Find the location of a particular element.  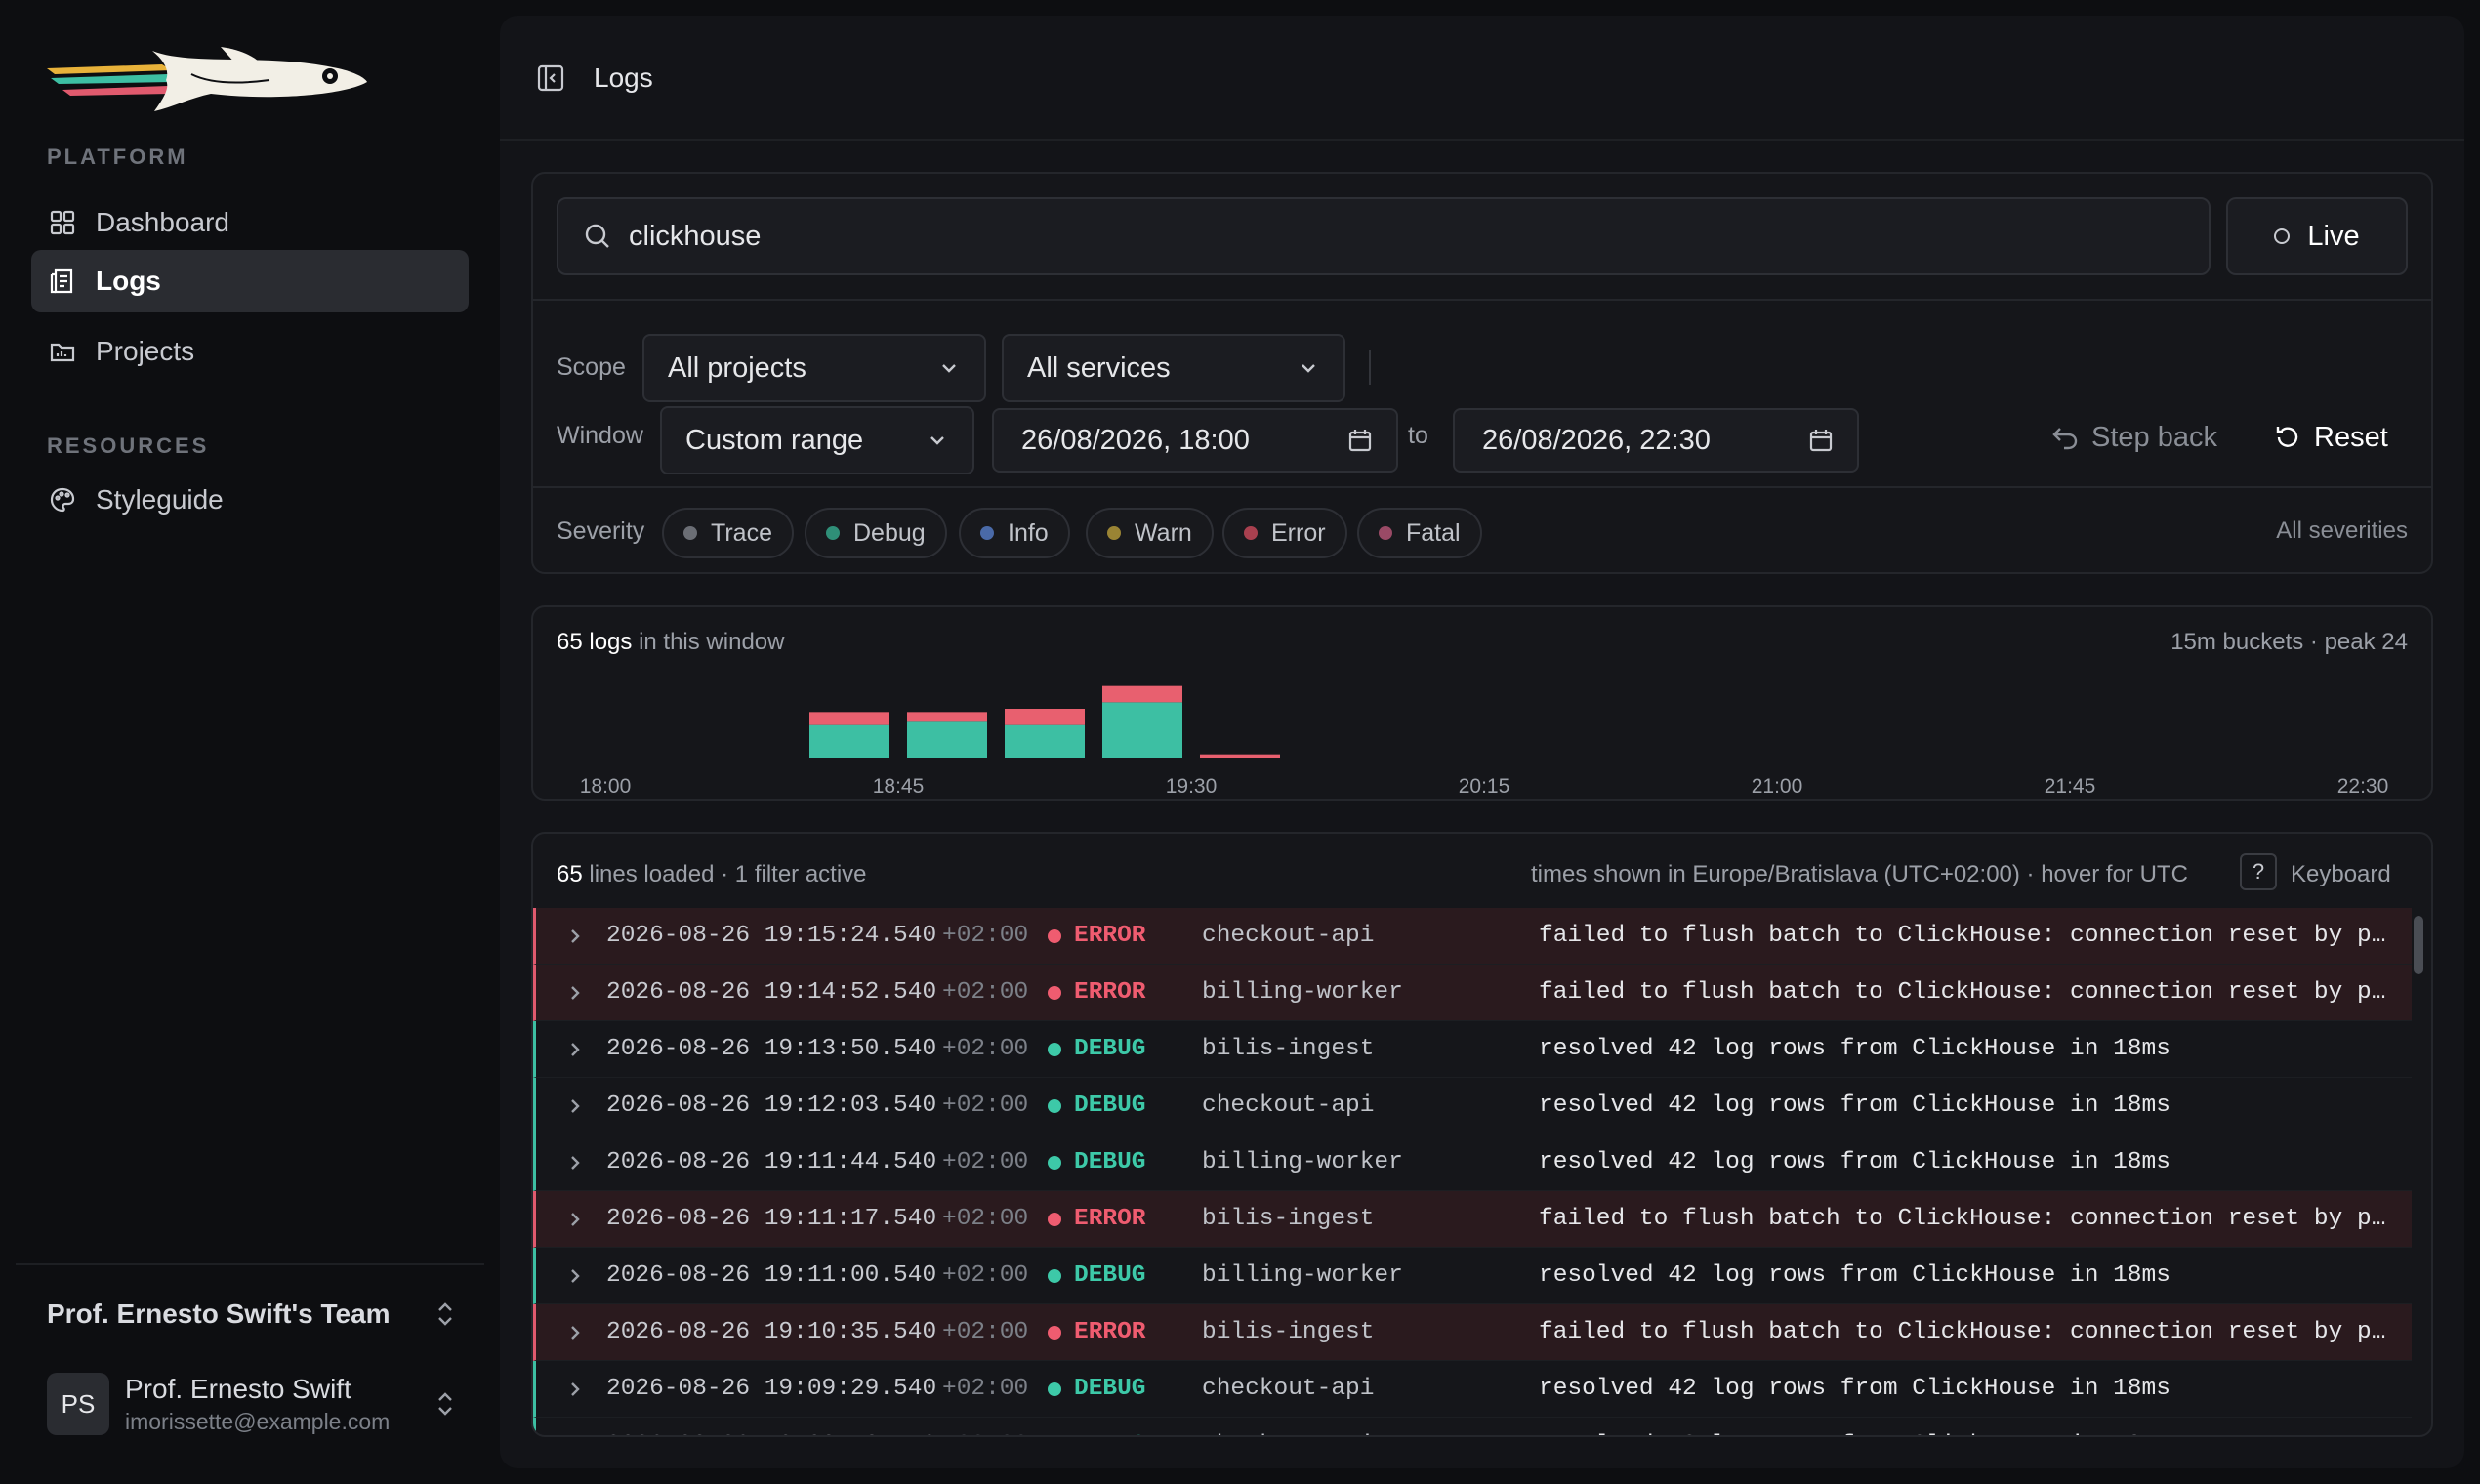

to-date-input: 26/08/2026, 22:30 is located at coordinates (1656, 441).